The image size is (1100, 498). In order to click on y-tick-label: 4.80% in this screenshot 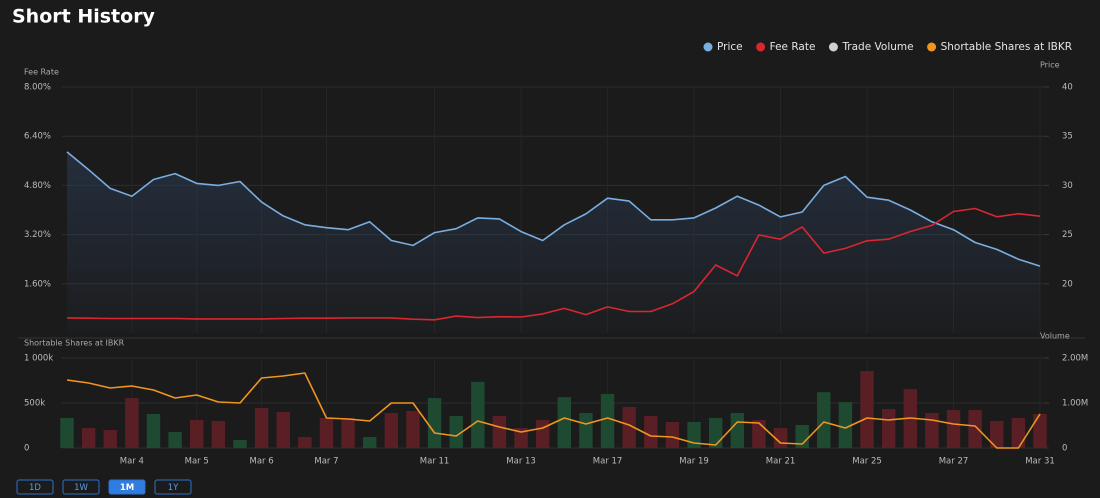, I will do `click(37, 186)`.